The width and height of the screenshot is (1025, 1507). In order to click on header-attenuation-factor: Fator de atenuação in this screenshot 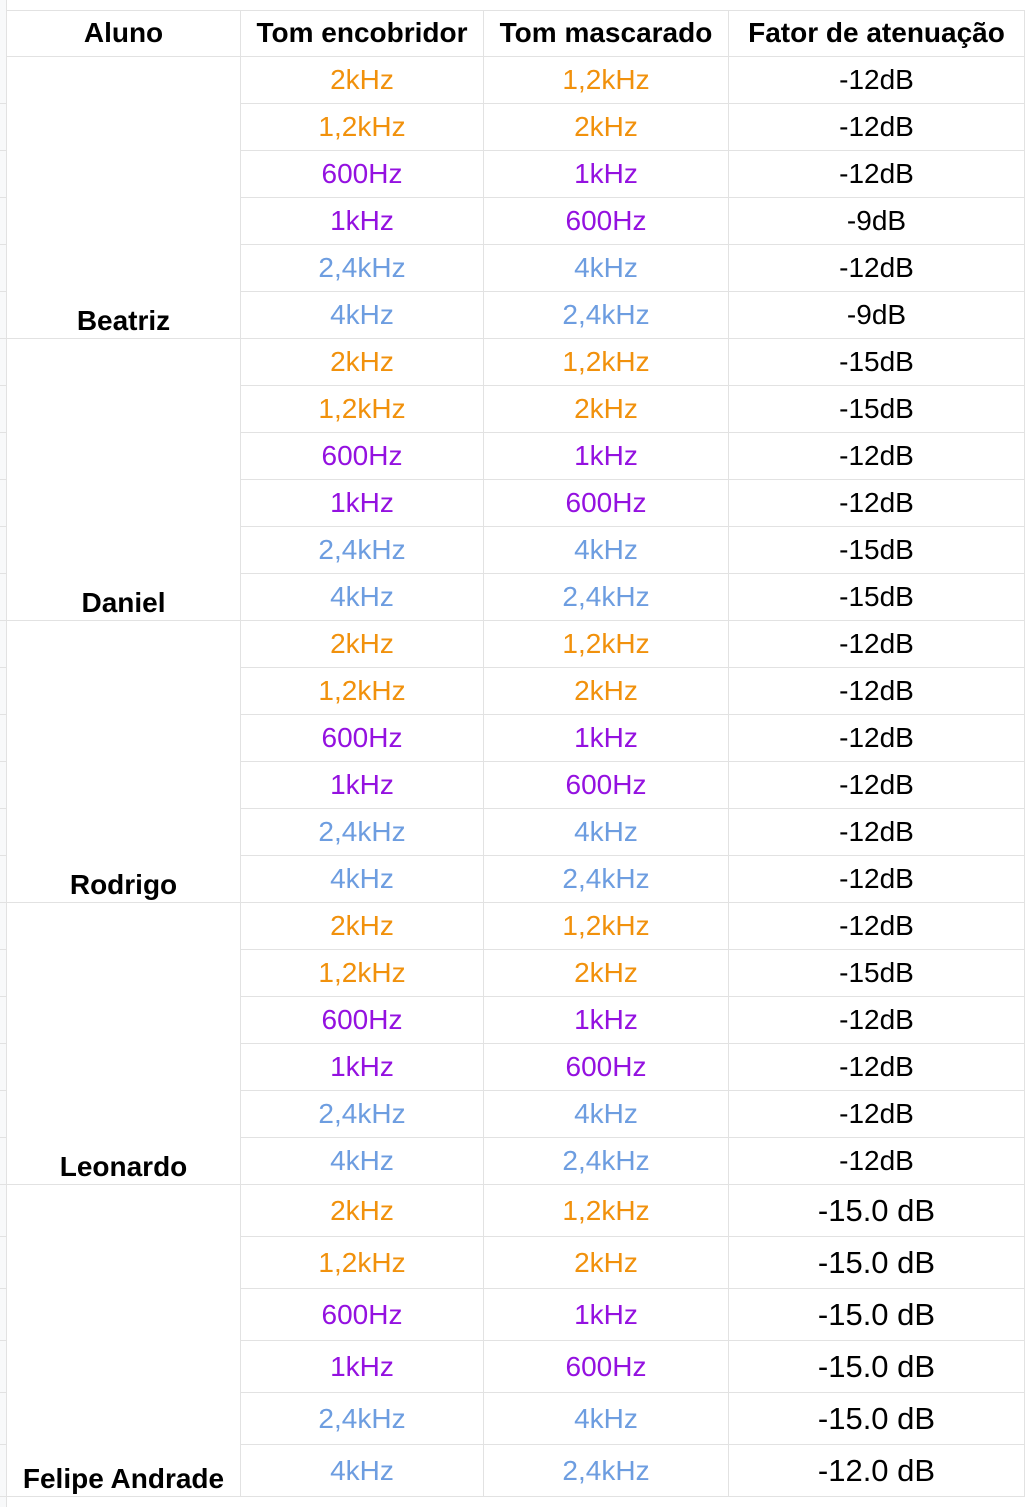, I will do `click(877, 33)`.